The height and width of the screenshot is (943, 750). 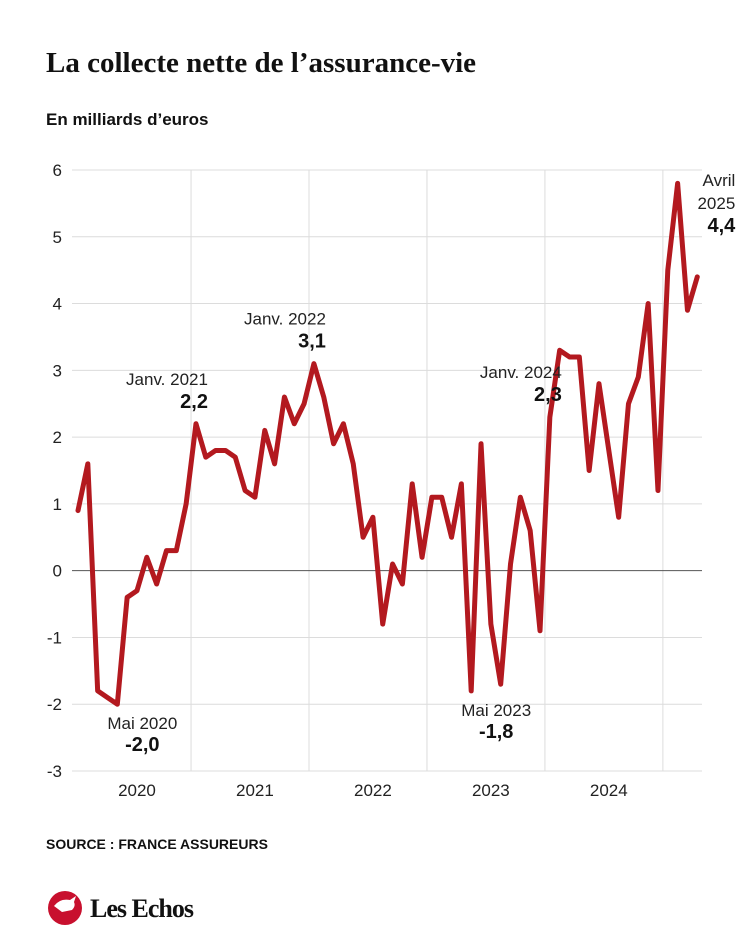 What do you see at coordinates (142, 745) in the screenshot?
I see `value-label: -2,0` at bounding box center [142, 745].